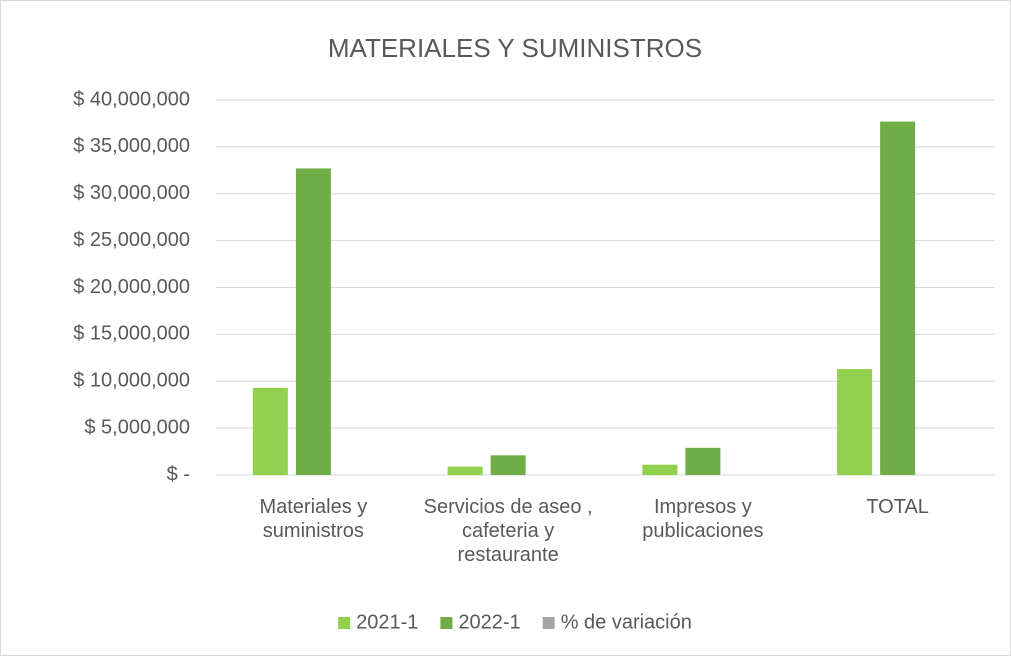 The height and width of the screenshot is (656, 1011). What do you see at coordinates (313, 519) in the screenshot?
I see `x-tick-label: Materiales y suministros` at bounding box center [313, 519].